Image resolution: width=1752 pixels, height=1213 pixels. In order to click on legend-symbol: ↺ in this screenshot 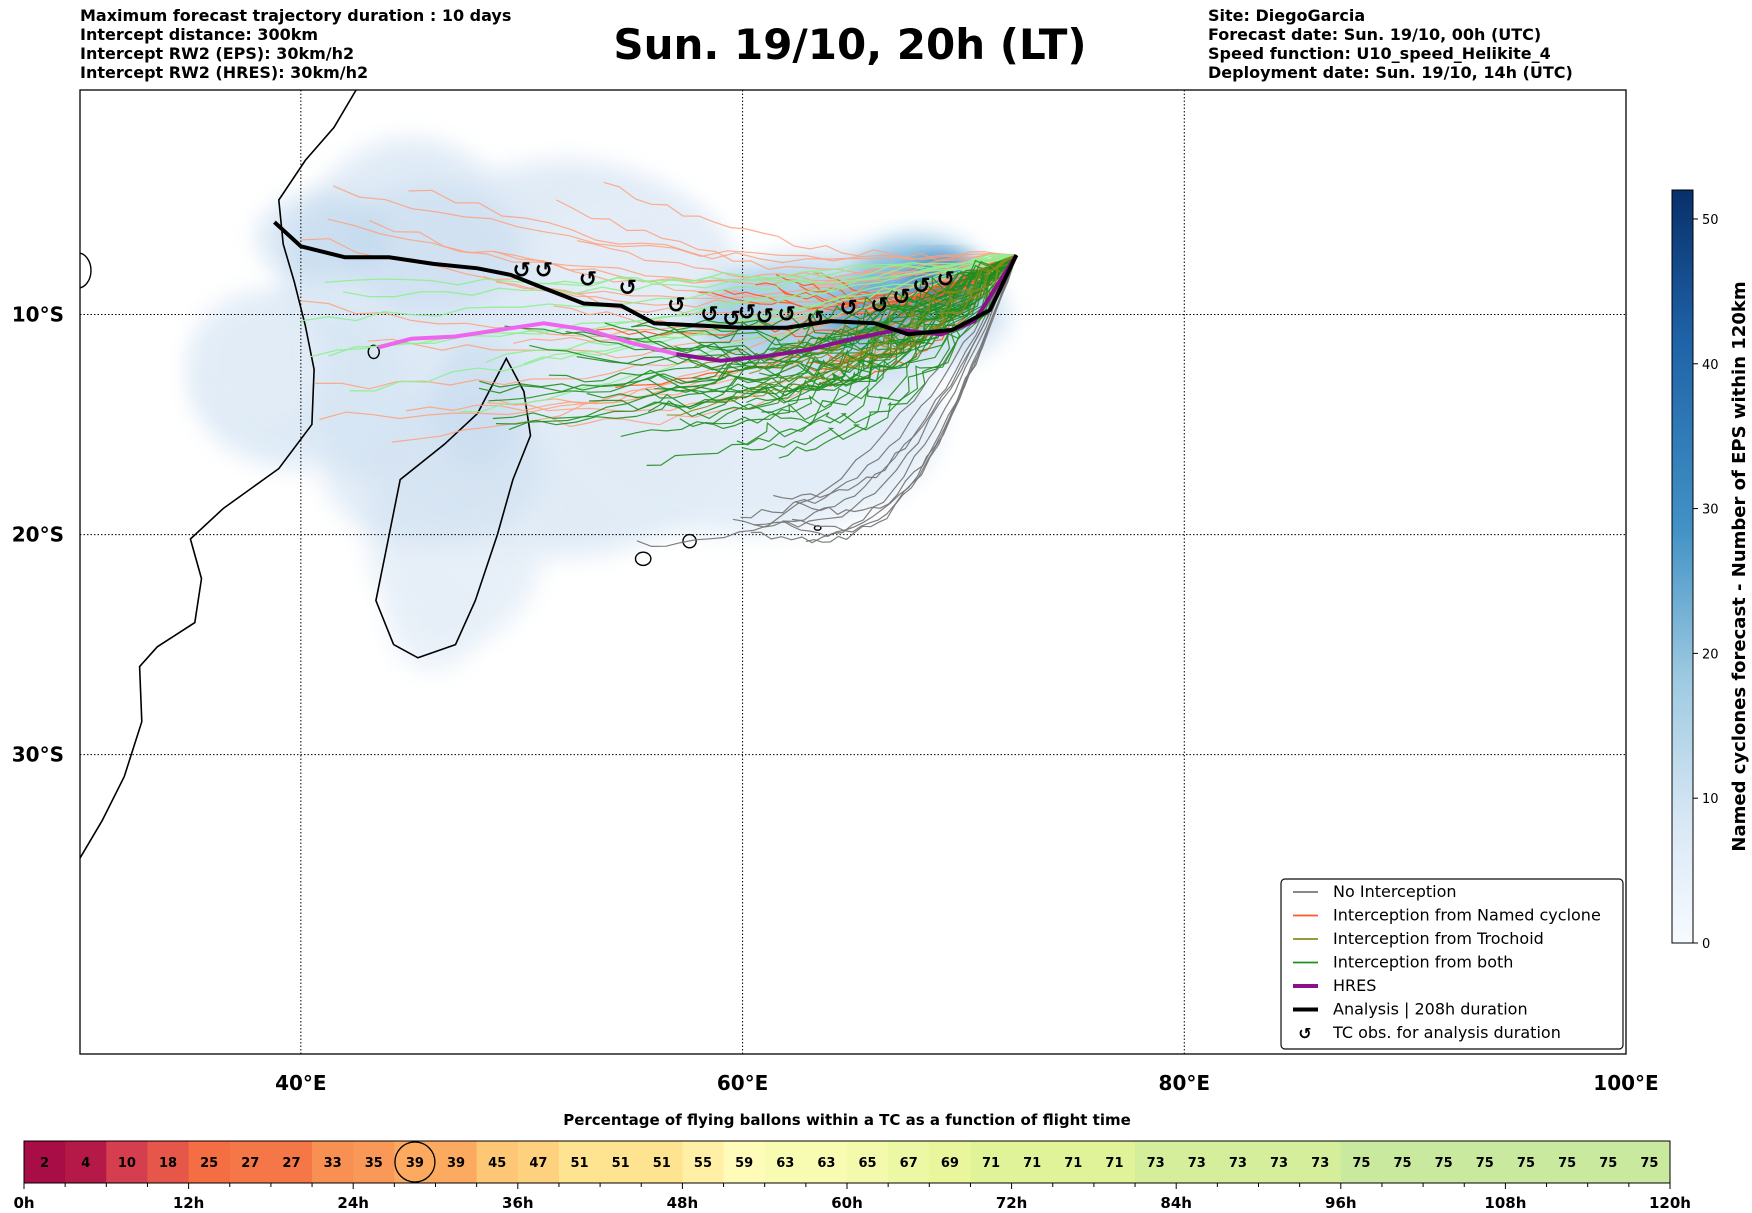, I will do `click(1304, 1033)`.